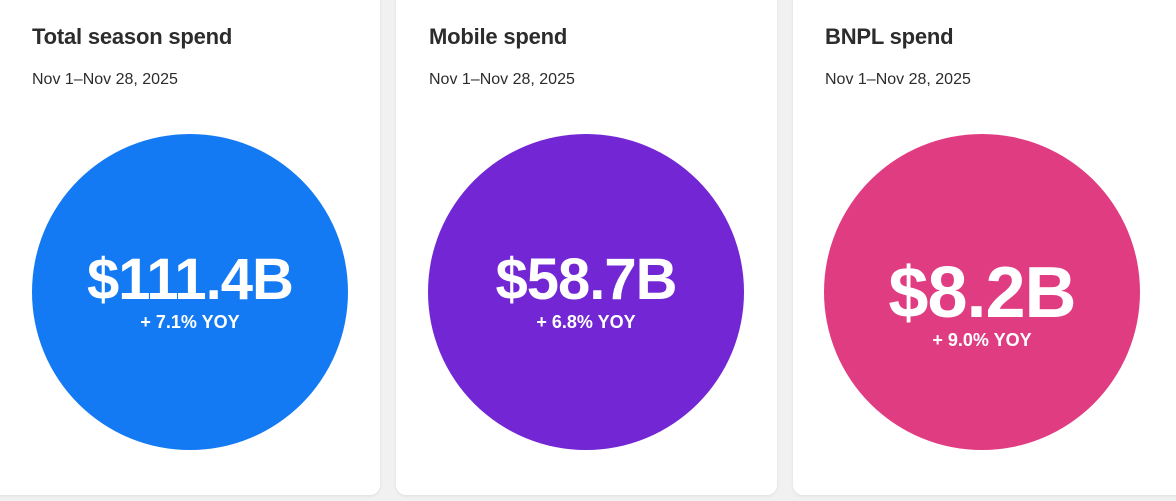 The image size is (1176, 501). Describe the element at coordinates (190, 279) in the screenshot. I see `stat-amount: $111.4B` at that location.